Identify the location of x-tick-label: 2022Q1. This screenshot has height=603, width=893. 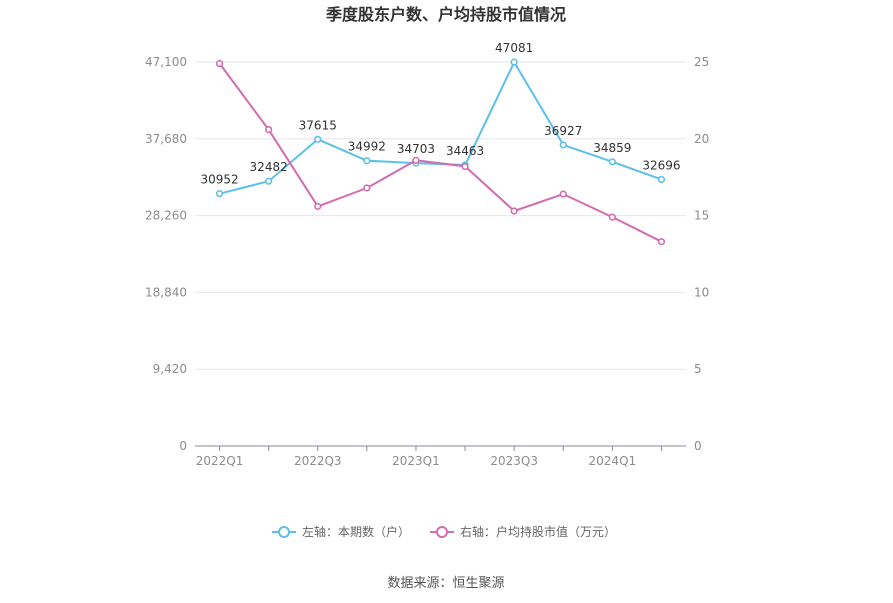
(220, 461).